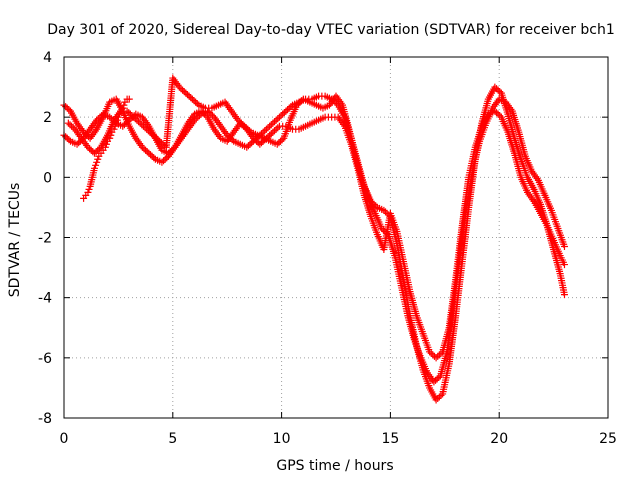 The height and width of the screenshot is (480, 640). I want to click on y-tick-label: -2, so click(45, 239).